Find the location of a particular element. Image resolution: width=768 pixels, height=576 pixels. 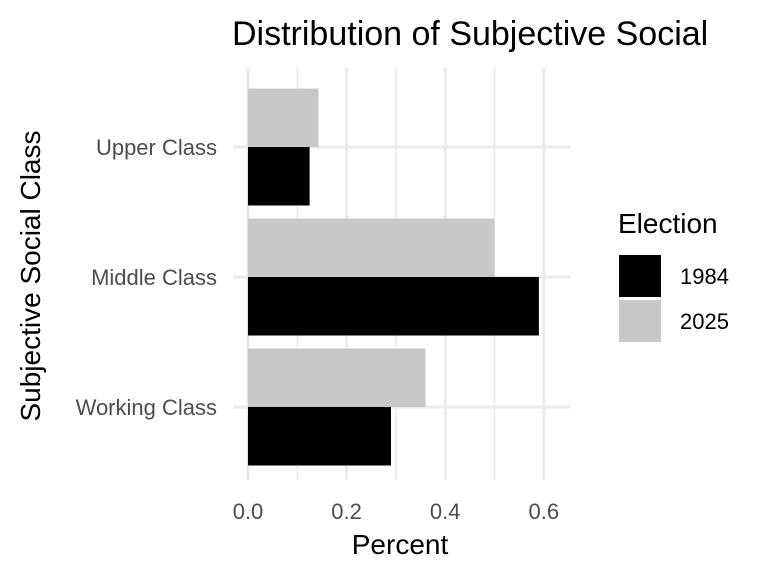

y-axis-title: Subjective Social Class is located at coordinates (30, 275).